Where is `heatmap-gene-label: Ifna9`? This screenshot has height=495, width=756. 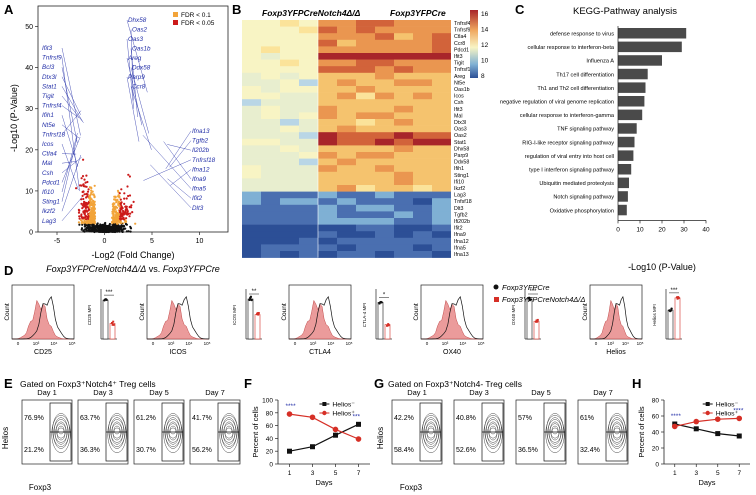
heatmap-gene-label: Ifna9 is located at coordinates (460, 235).